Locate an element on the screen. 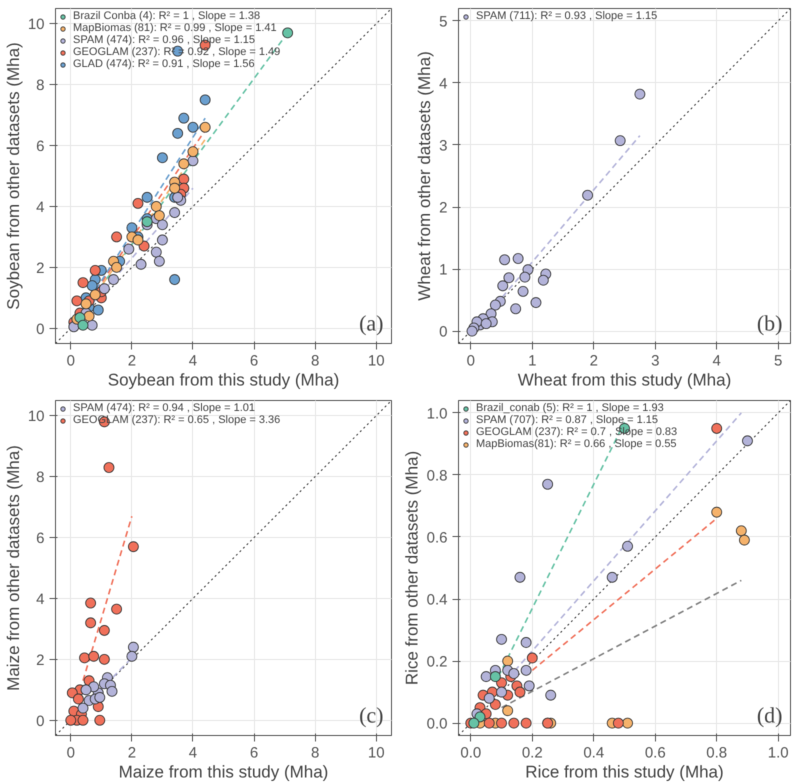 This screenshot has width=799, height=784. x-tick-label: 1 is located at coordinates (532, 361).